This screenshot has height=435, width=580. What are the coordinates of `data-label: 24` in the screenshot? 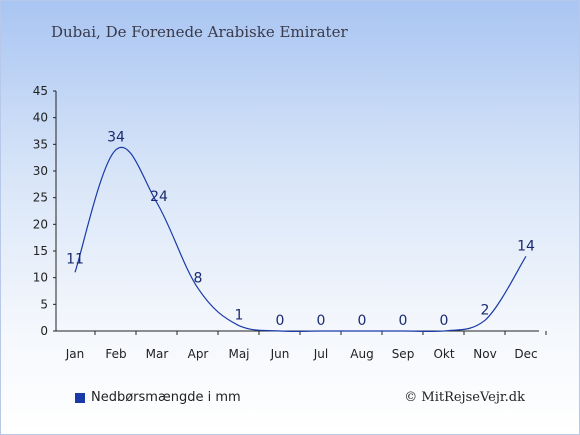 It's located at (159, 197).